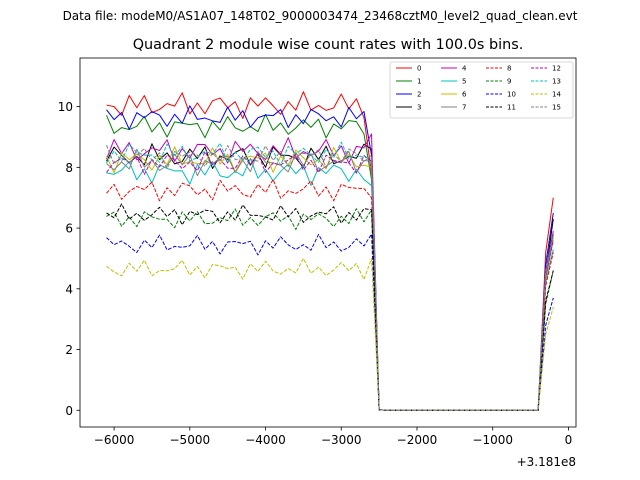 The height and width of the screenshot is (480, 640). What do you see at coordinates (419, 95) in the screenshot?
I see `legend-label: 2` at bounding box center [419, 95].